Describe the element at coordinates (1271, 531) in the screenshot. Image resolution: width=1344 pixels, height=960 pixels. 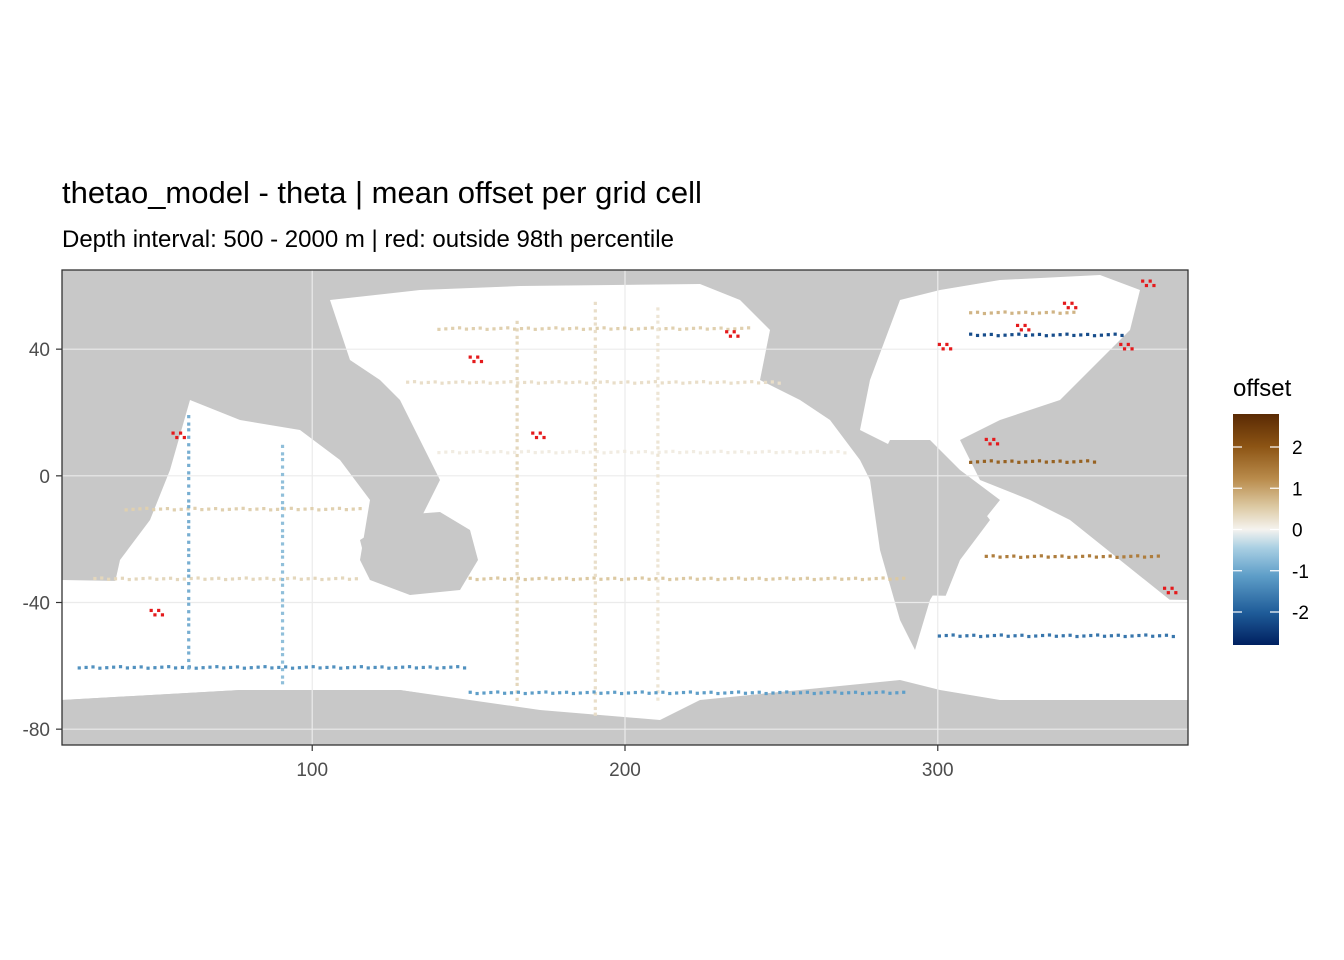
I see `legend-ticks: 2 1 0 -1 -2` at that location.